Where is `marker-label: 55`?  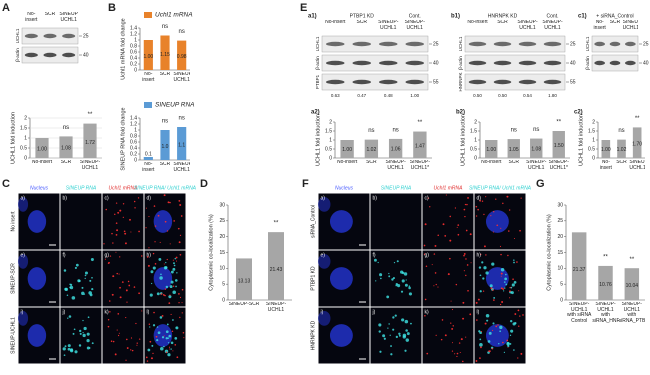
marker-label: 55 is located at coordinates (436, 82).